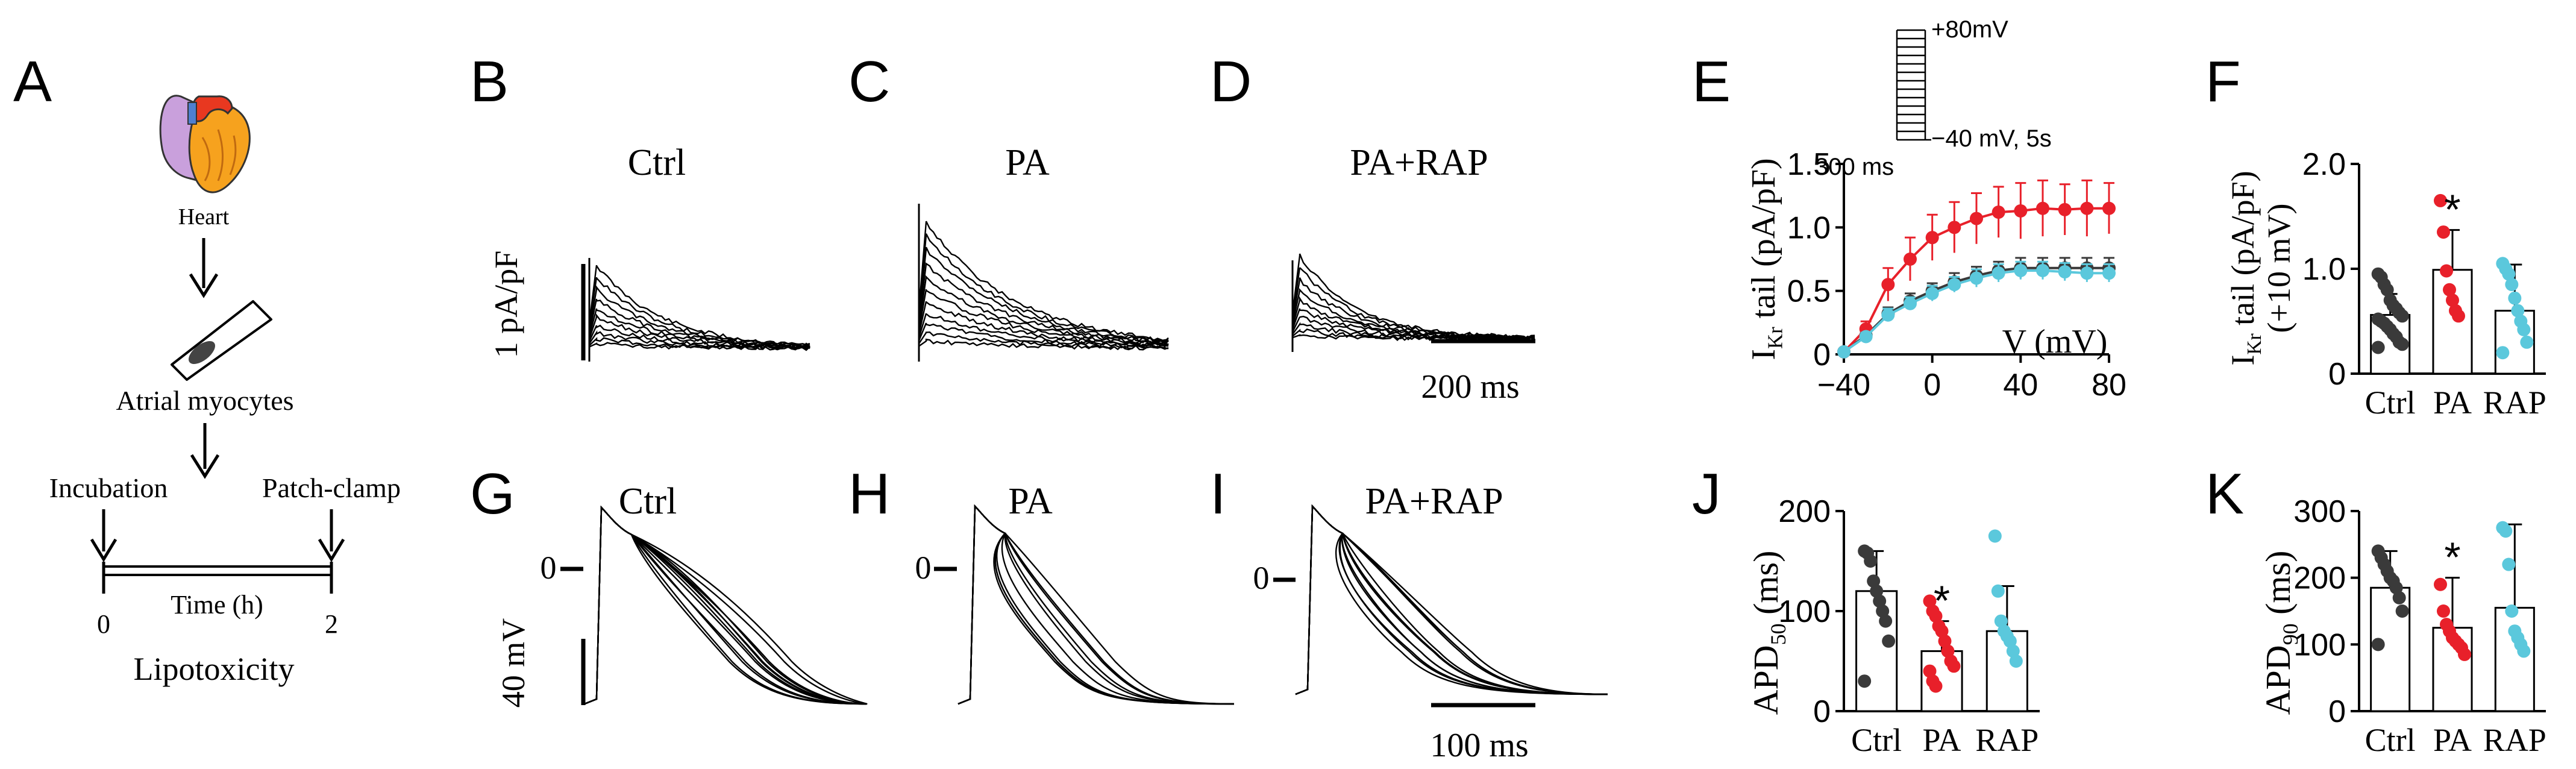 The height and width of the screenshot is (769, 2576). I want to click on incubation-arrowhead-icon, so click(104, 550).